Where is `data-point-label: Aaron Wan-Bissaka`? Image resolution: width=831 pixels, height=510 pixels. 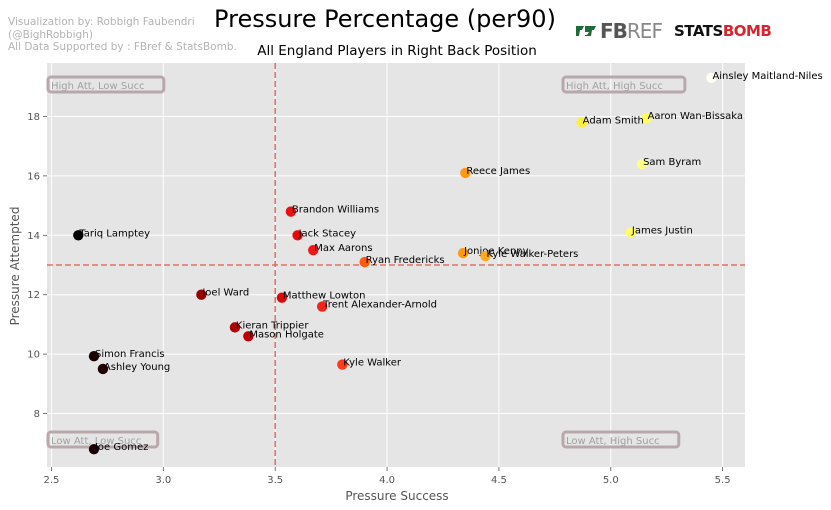
data-point-label: Aaron Wan-Bissaka is located at coordinates (695, 116).